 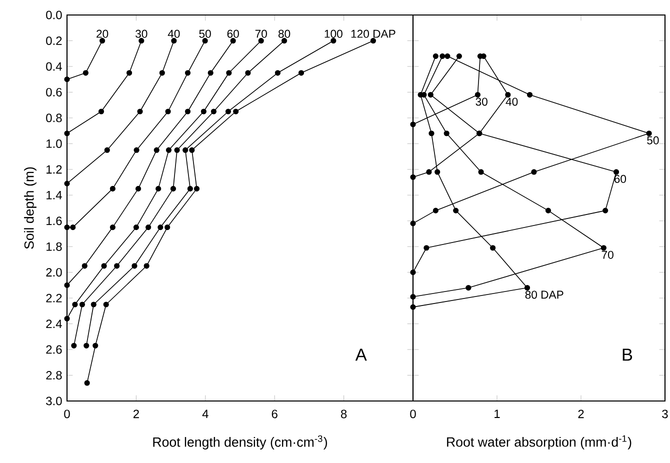 What do you see at coordinates (102, 34) in the screenshot?
I see `series-label: 20` at bounding box center [102, 34].